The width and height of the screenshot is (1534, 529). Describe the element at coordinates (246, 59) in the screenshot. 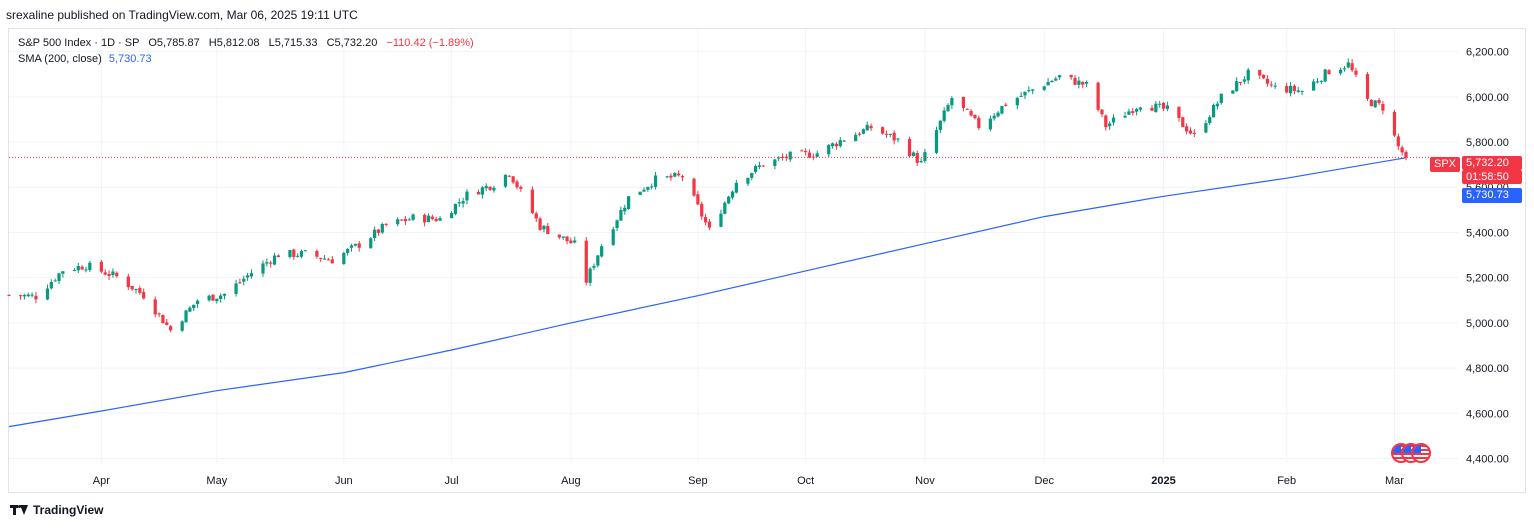

I see `legend-sma-row: SMA (200, close) 5,730.73` at that location.